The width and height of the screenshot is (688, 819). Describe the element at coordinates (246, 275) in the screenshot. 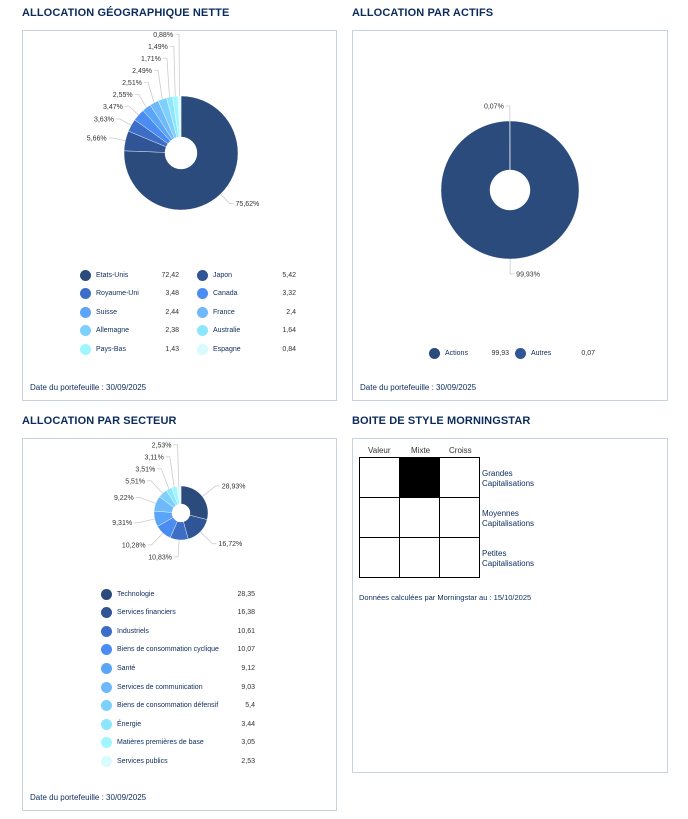

I see `legend-item: Japon 5,42` at that location.